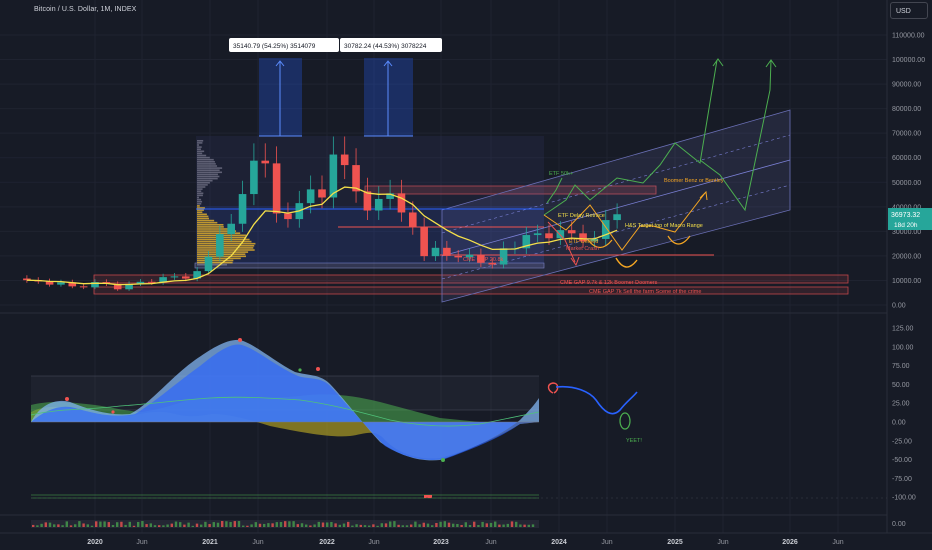  What do you see at coordinates (561, 174) in the screenshot?
I see `annotation-etf-50k: ETF 50k+` at bounding box center [561, 174].